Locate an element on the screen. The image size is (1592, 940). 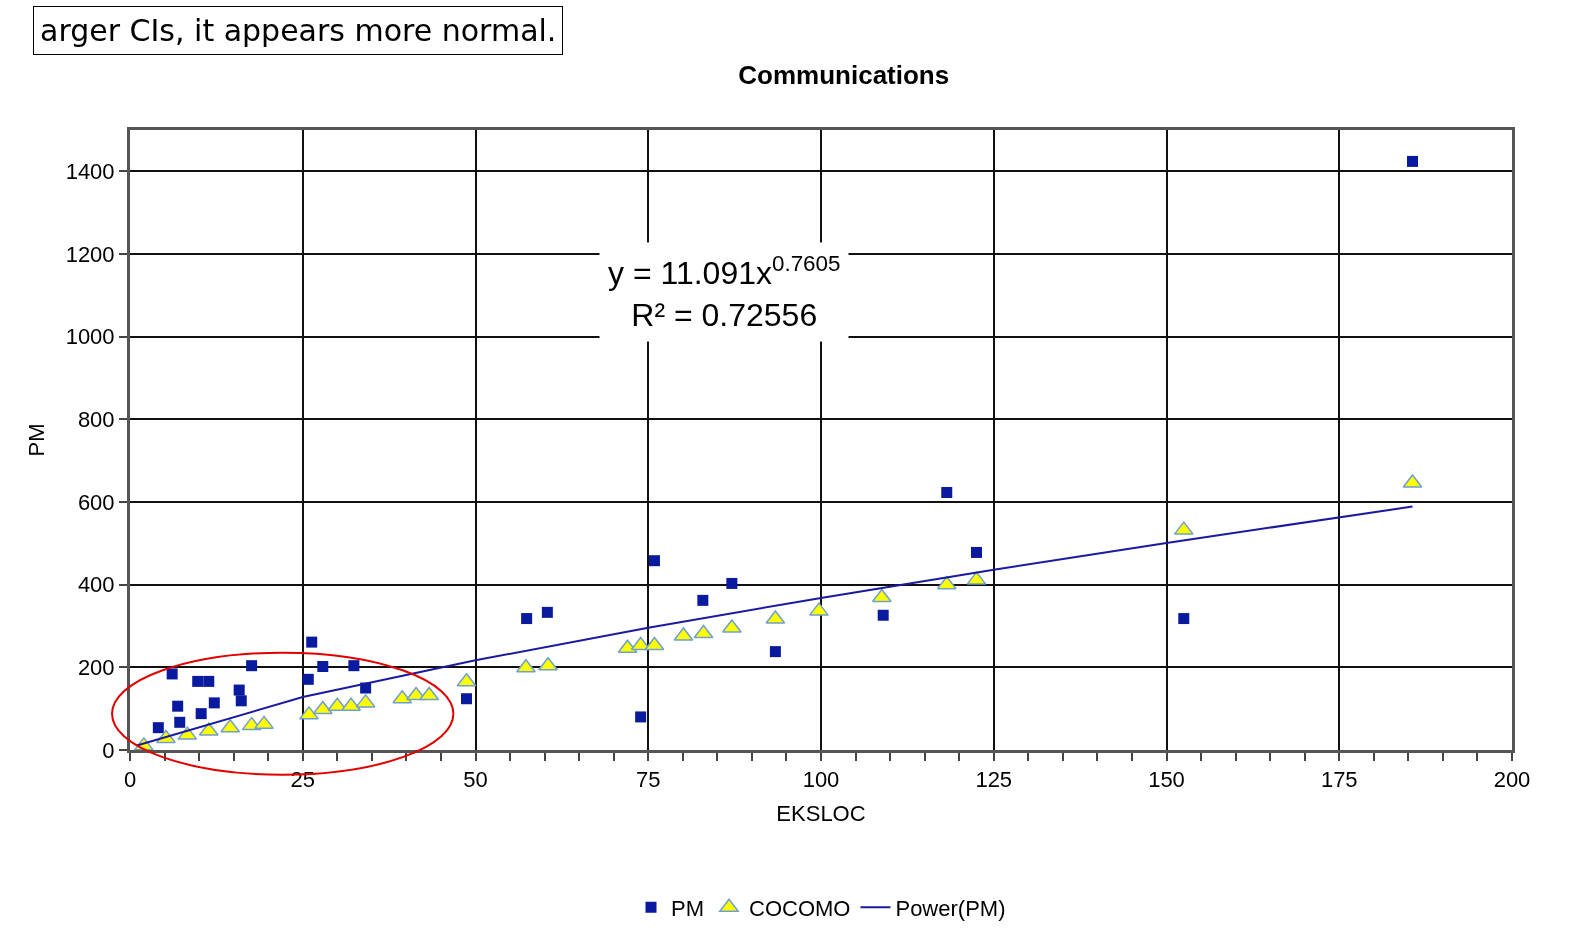
x-tick-label: 150 is located at coordinates (1166, 780).